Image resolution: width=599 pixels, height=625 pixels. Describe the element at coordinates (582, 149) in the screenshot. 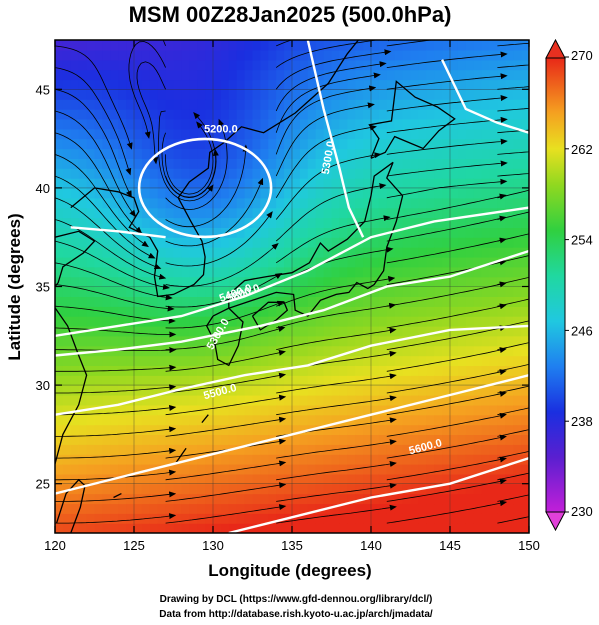

I see `colorbar-tick-label: 262` at that location.